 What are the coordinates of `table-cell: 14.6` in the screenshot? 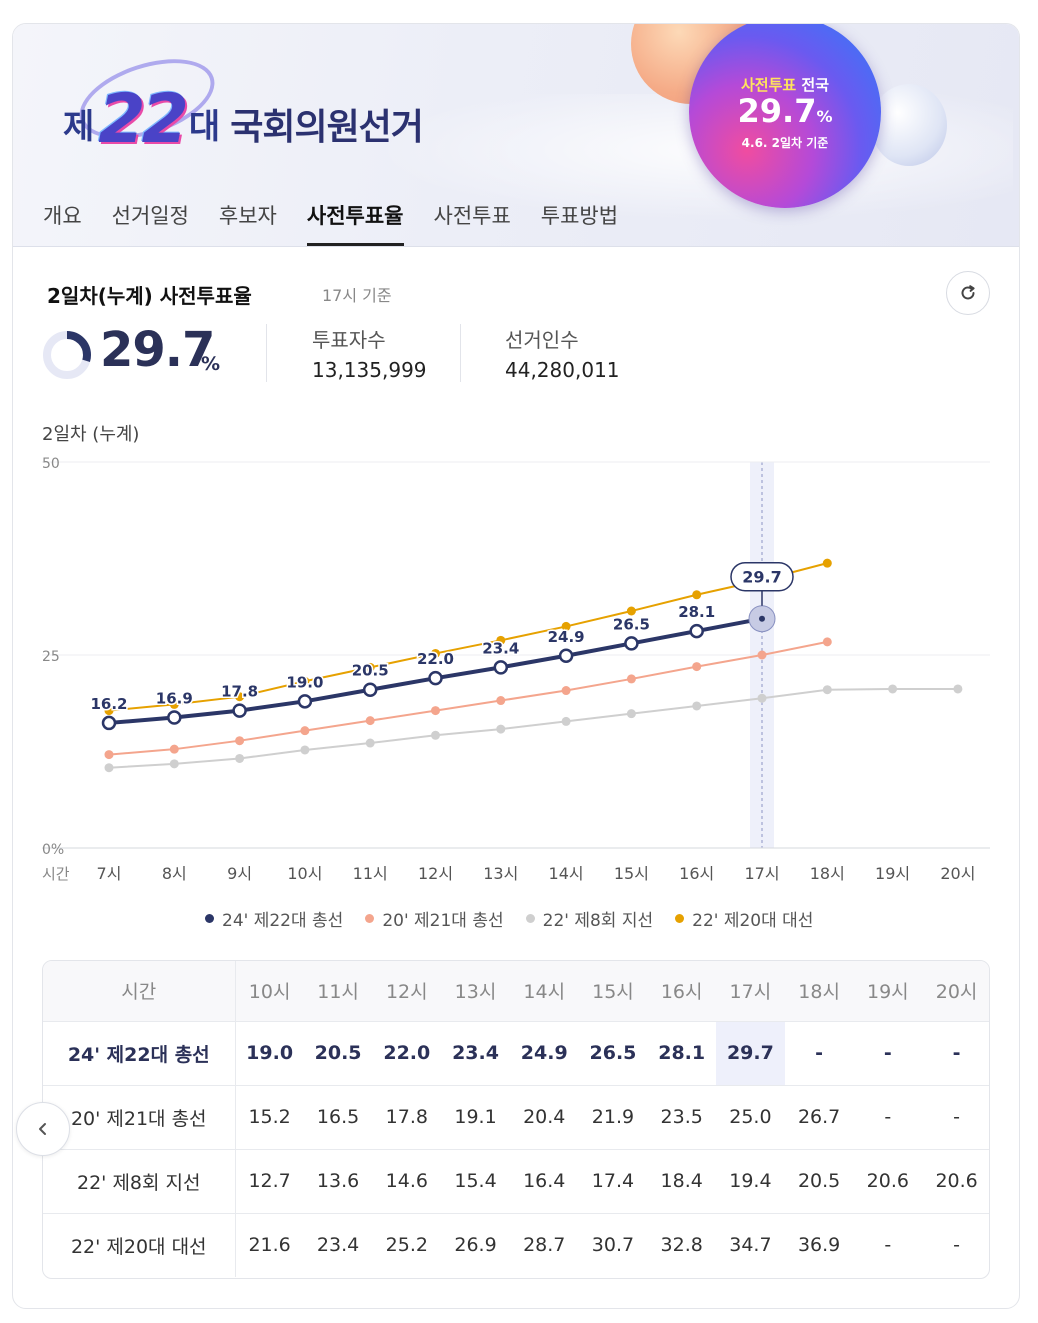 It's located at (407, 1181).